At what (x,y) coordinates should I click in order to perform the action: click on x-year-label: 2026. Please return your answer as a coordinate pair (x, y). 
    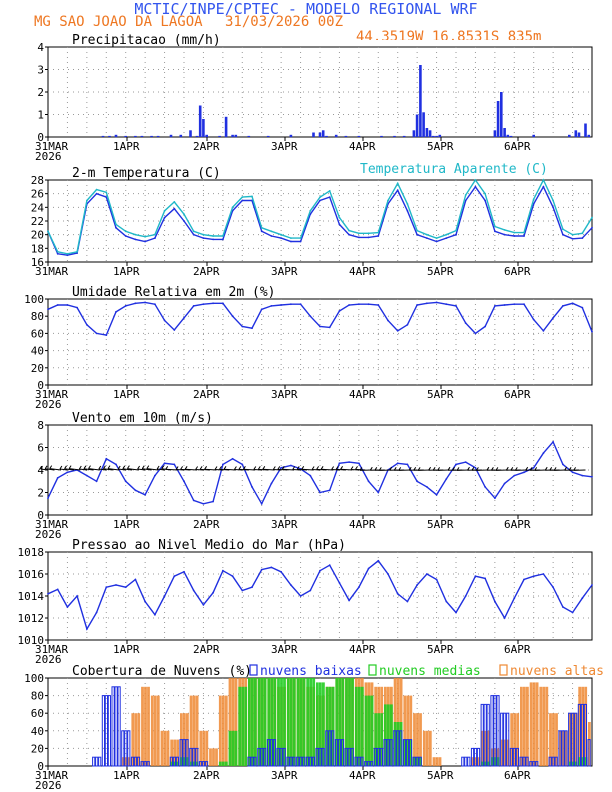
    Looking at the image, I should click on (48, 404).